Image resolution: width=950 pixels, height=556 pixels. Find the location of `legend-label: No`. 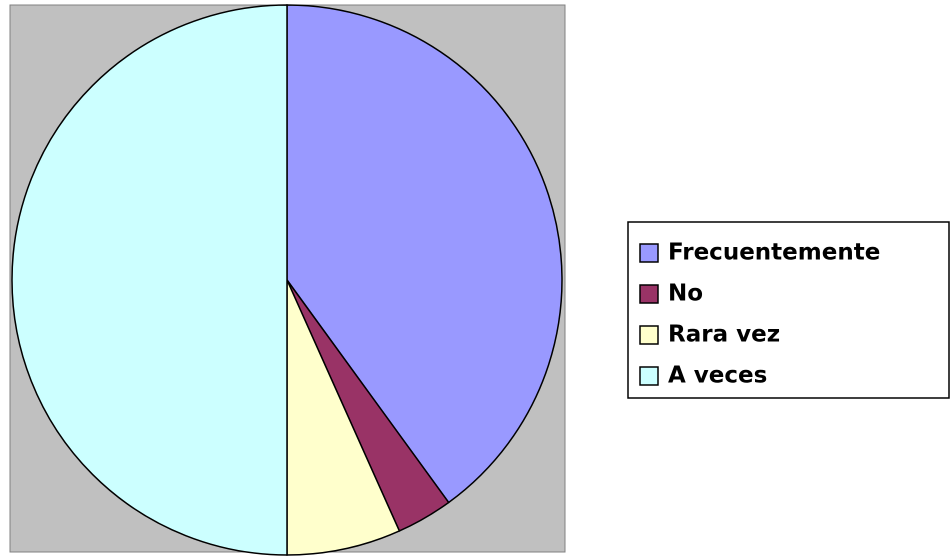

legend-label: No is located at coordinates (685, 294).